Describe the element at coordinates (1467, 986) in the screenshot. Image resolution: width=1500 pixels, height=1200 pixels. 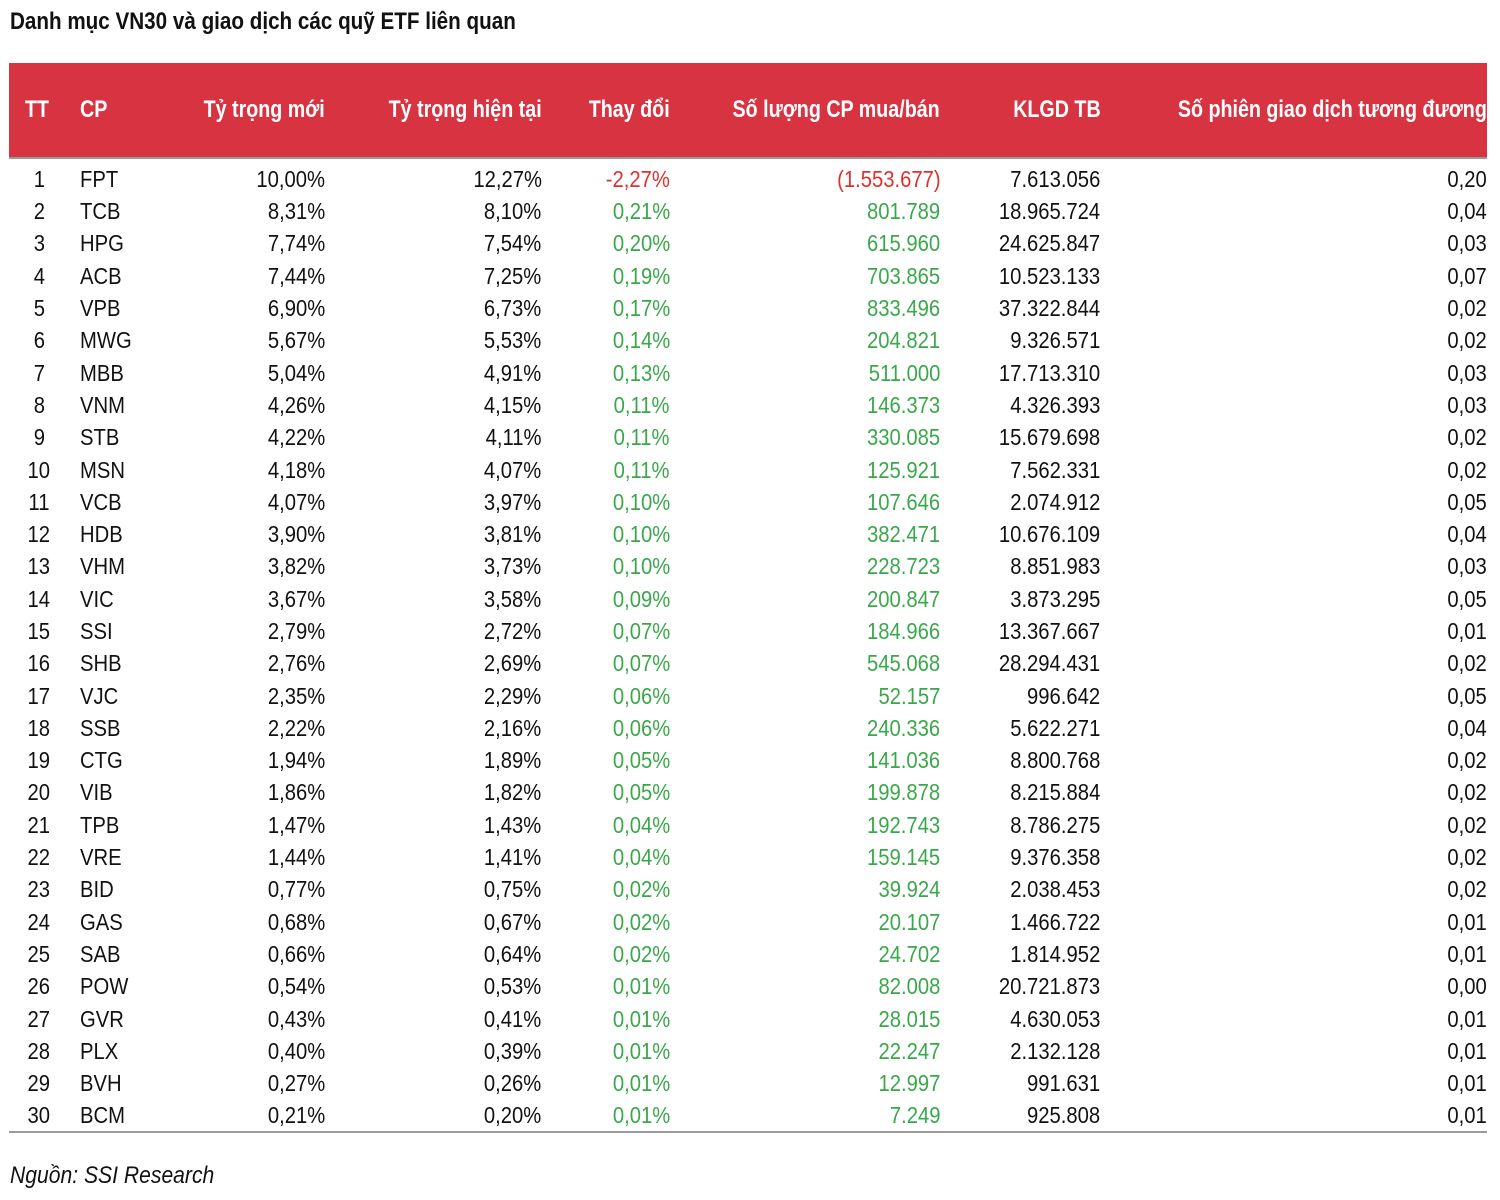
I see `sessions-cell: 0,00` at that location.